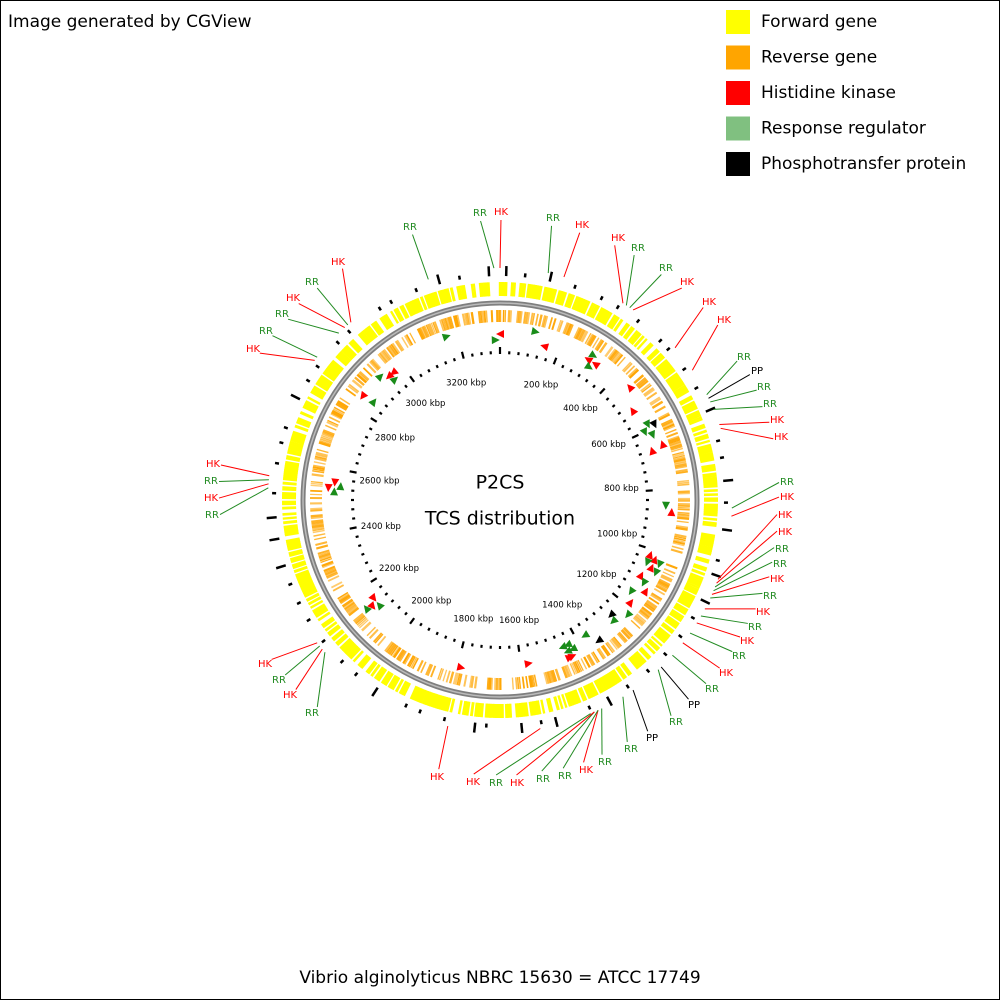 Image resolution: width=1000 pixels, height=1000 pixels. I want to click on legend-label: Forward gene, so click(819, 22).